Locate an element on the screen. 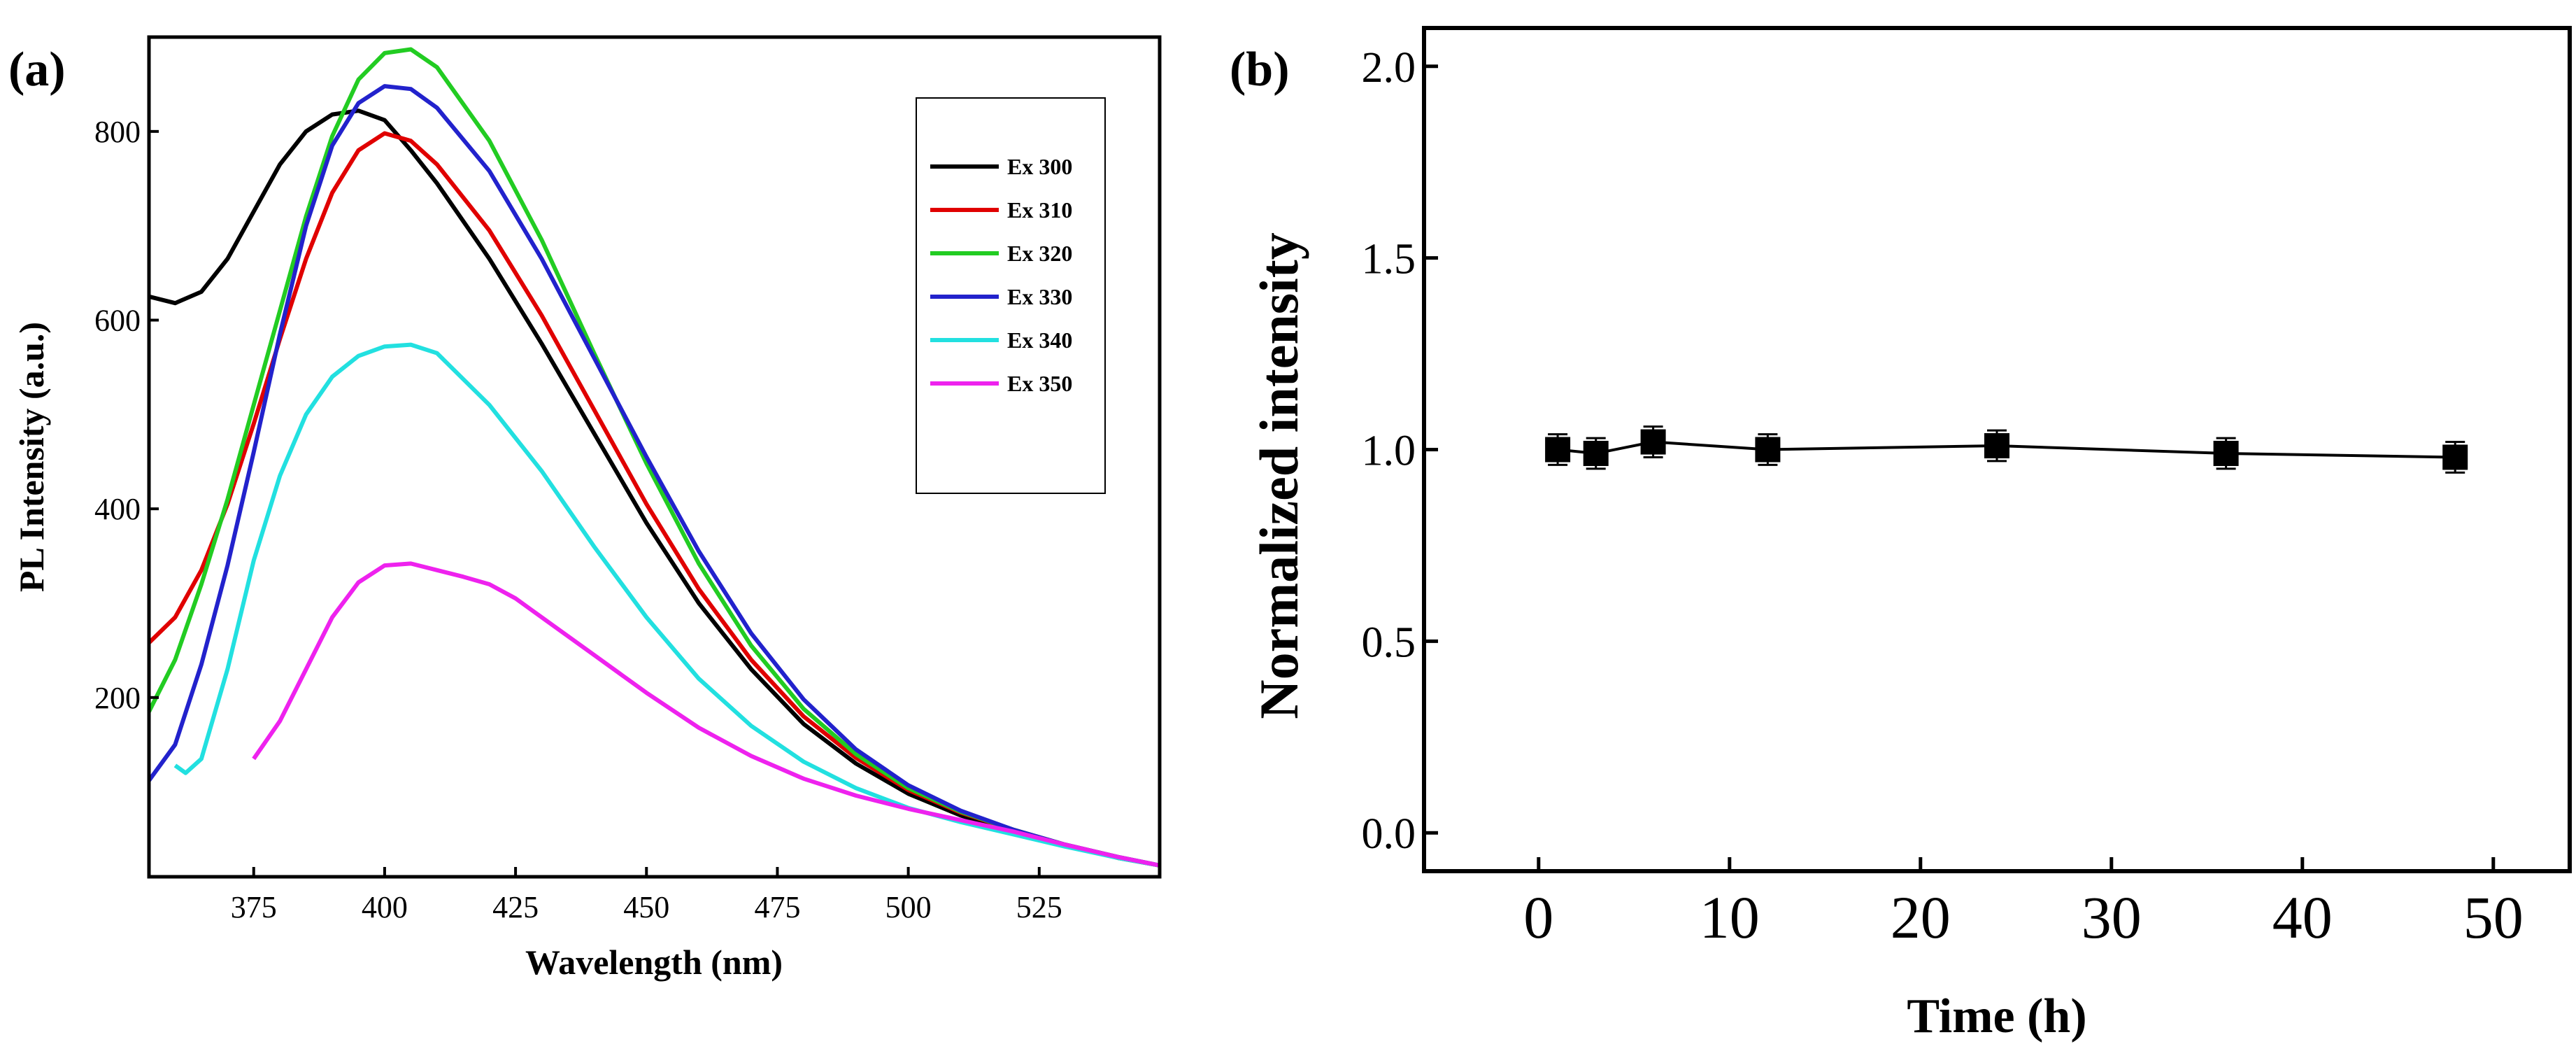 This screenshot has width=2576, height=1051. panel-a-legend: Ex 300 Ex 310 Ex 320 Ex 330 Ex 340 Ex 350 is located at coordinates (1011, 295).